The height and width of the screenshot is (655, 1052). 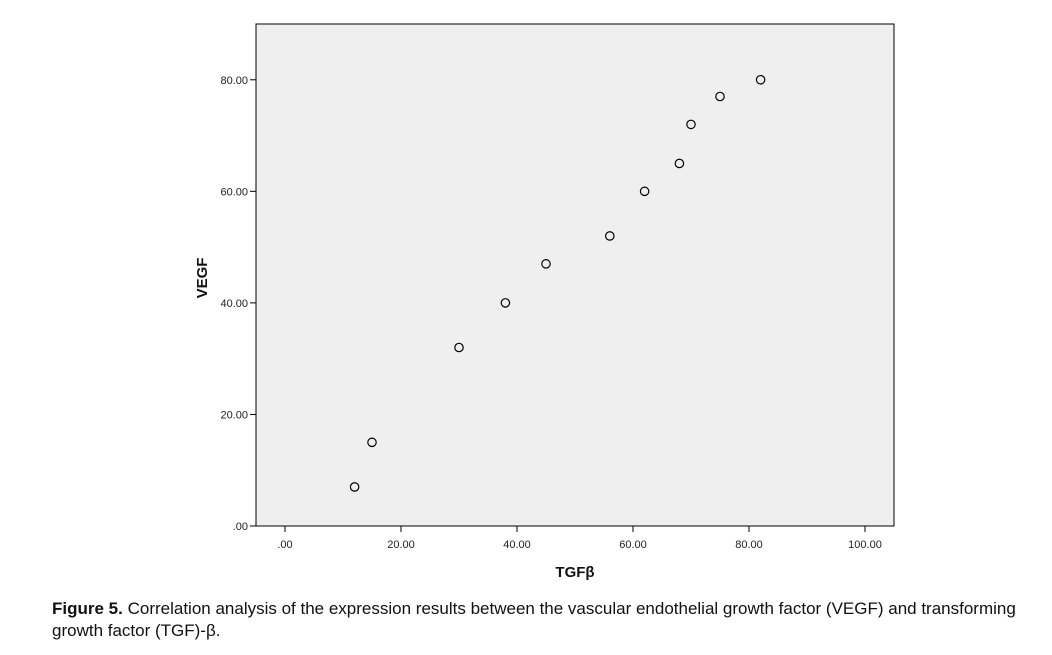 I want to click on y-tick-label: .00, so click(x=240, y=527).